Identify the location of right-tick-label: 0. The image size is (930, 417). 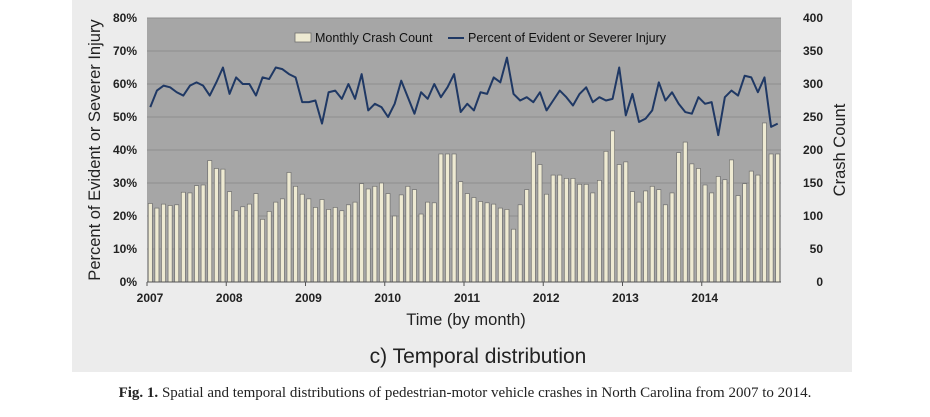
(819, 282).